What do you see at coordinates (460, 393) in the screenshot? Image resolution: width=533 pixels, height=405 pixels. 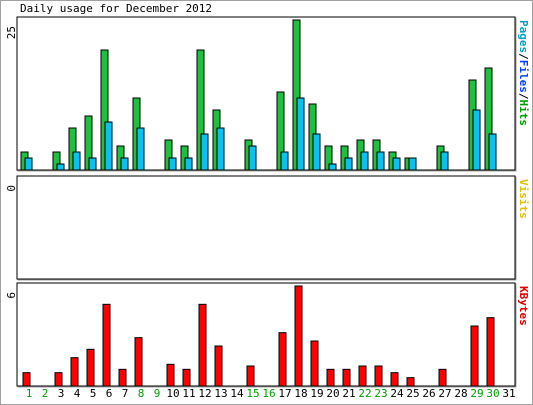 I see `x-tick-label: 28` at bounding box center [460, 393].